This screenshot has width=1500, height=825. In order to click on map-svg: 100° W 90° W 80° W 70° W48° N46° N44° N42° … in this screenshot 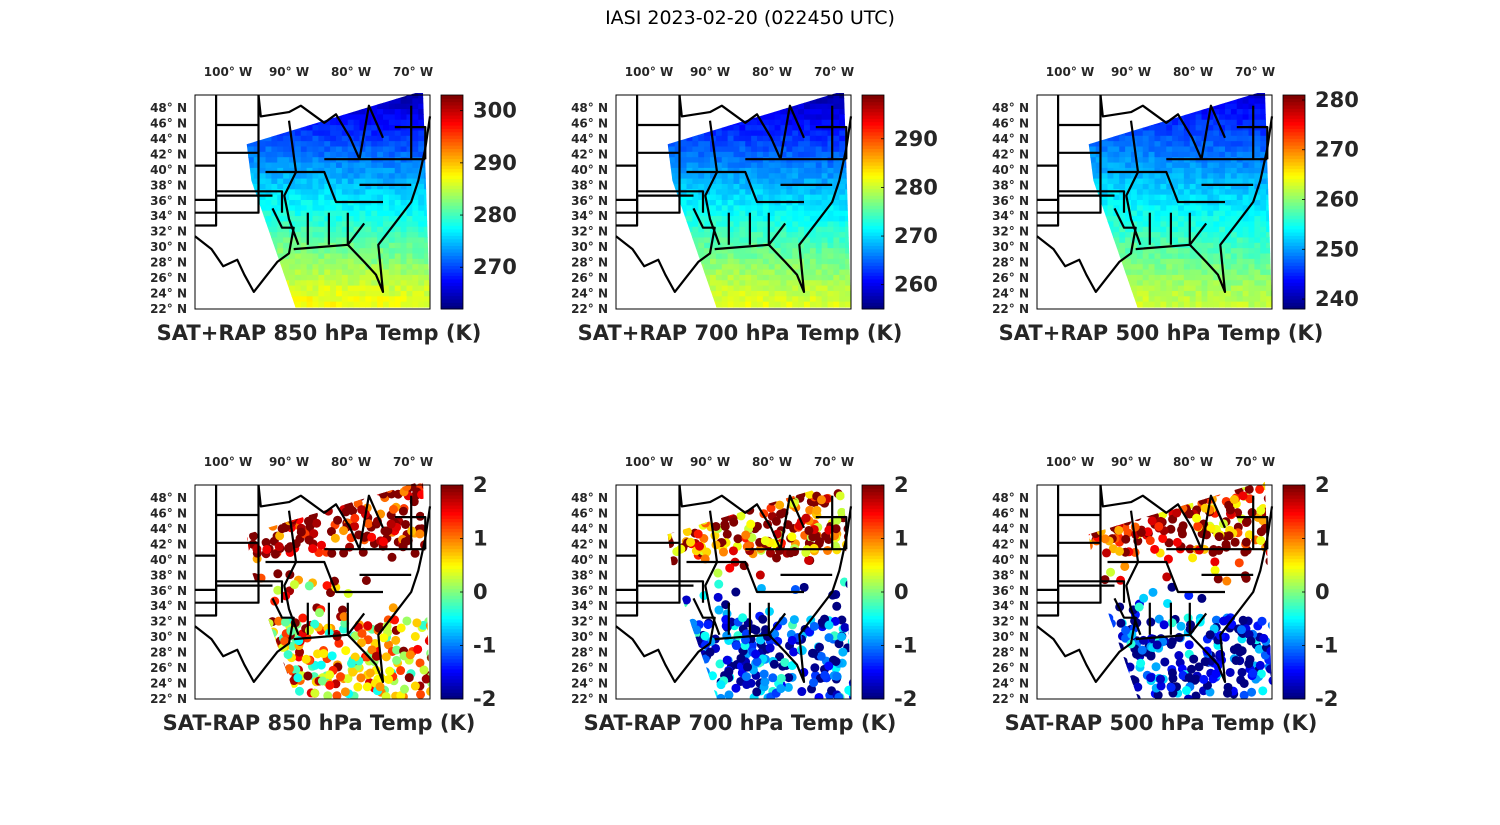, I will do `click(333, 190)`.